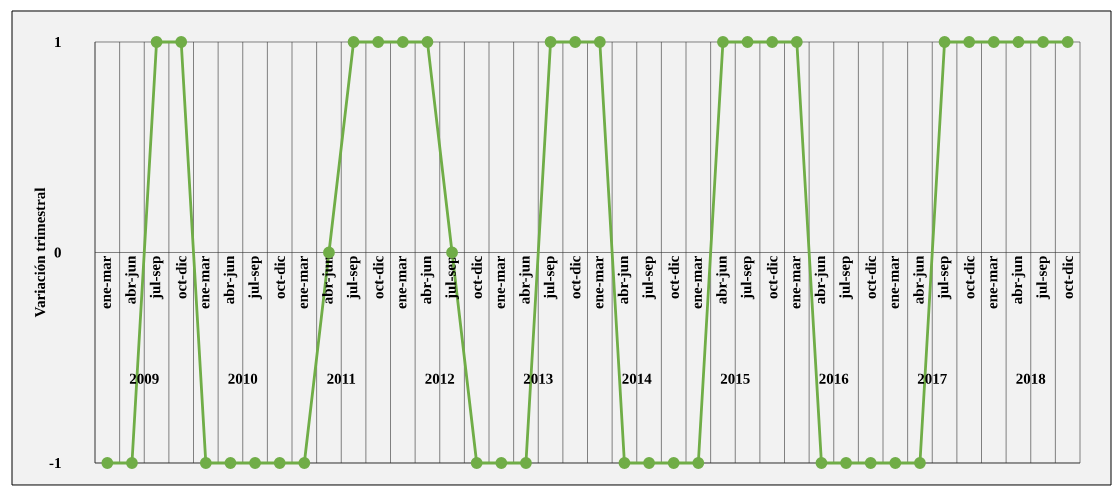 The height and width of the screenshot is (486, 1113). Describe the element at coordinates (735, 378) in the screenshot. I see `annotation: 2015` at that location.